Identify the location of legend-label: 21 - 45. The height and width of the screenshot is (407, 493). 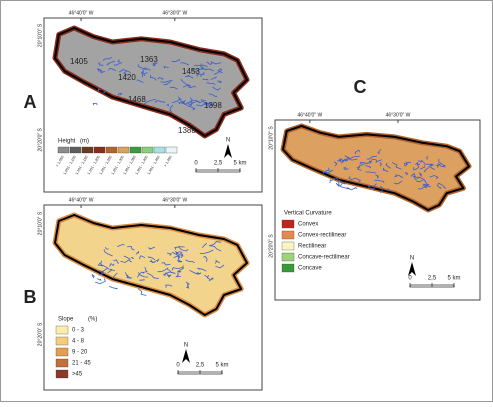
(81, 364).